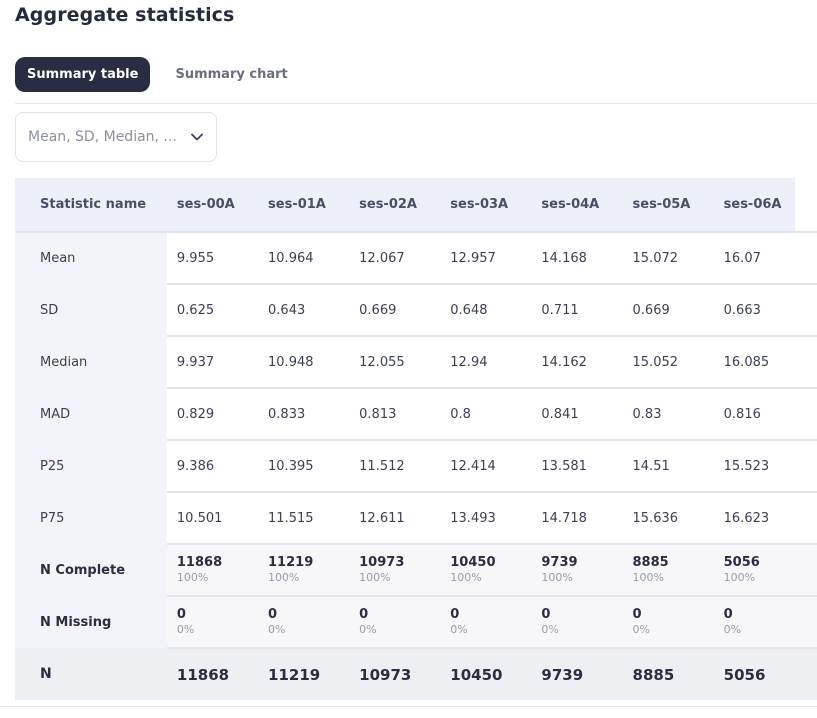 The height and width of the screenshot is (718, 817). I want to click on table-cell: 0.669, so click(668, 310).